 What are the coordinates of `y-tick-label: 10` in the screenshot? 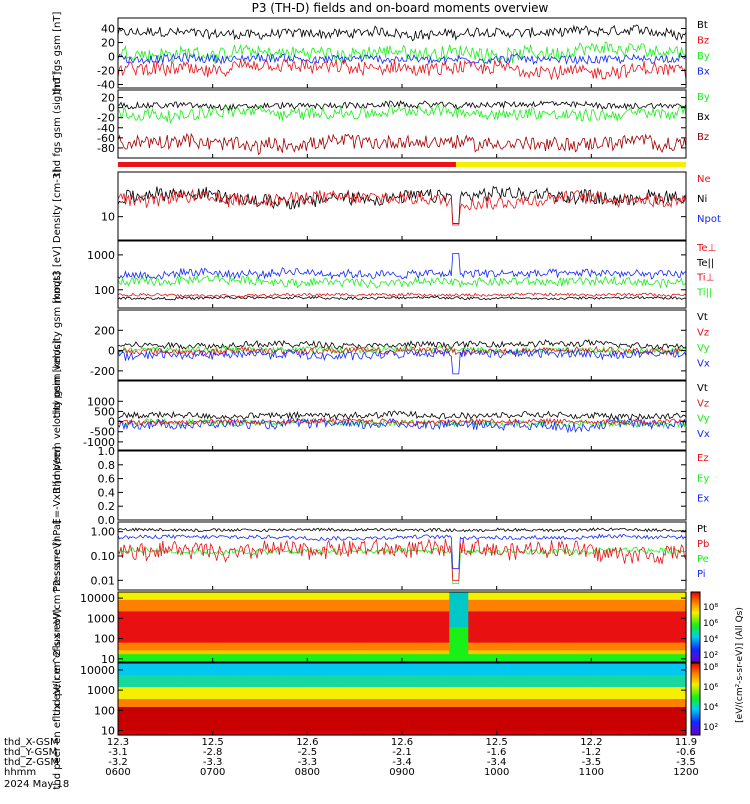 It's located at (108, 217).